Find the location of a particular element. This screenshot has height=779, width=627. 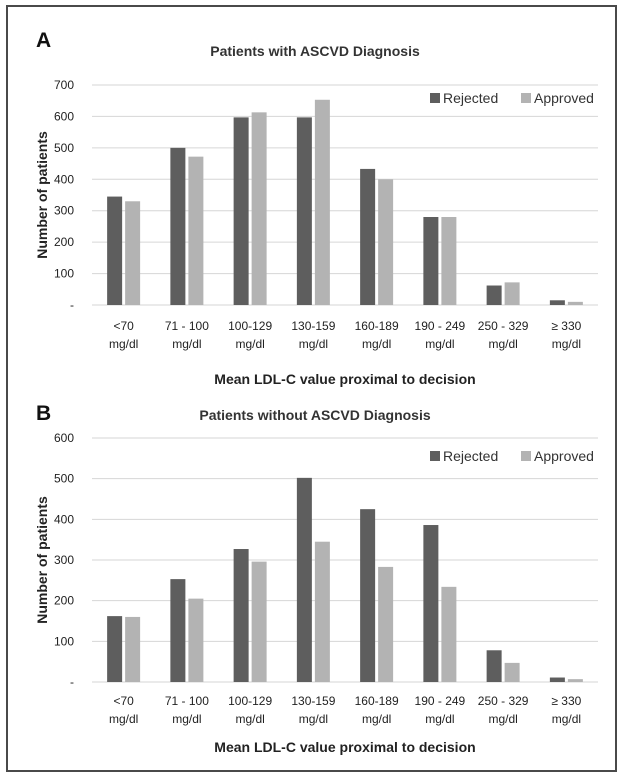

panel-letter: A is located at coordinates (43, 40).